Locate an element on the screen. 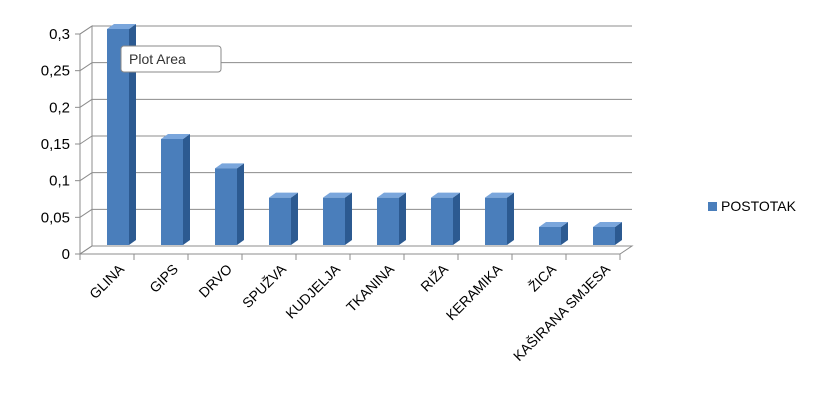 Image resolution: width=832 pixels, height=409 pixels. x-tick-label: SPUŽVA is located at coordinates (264, 285).